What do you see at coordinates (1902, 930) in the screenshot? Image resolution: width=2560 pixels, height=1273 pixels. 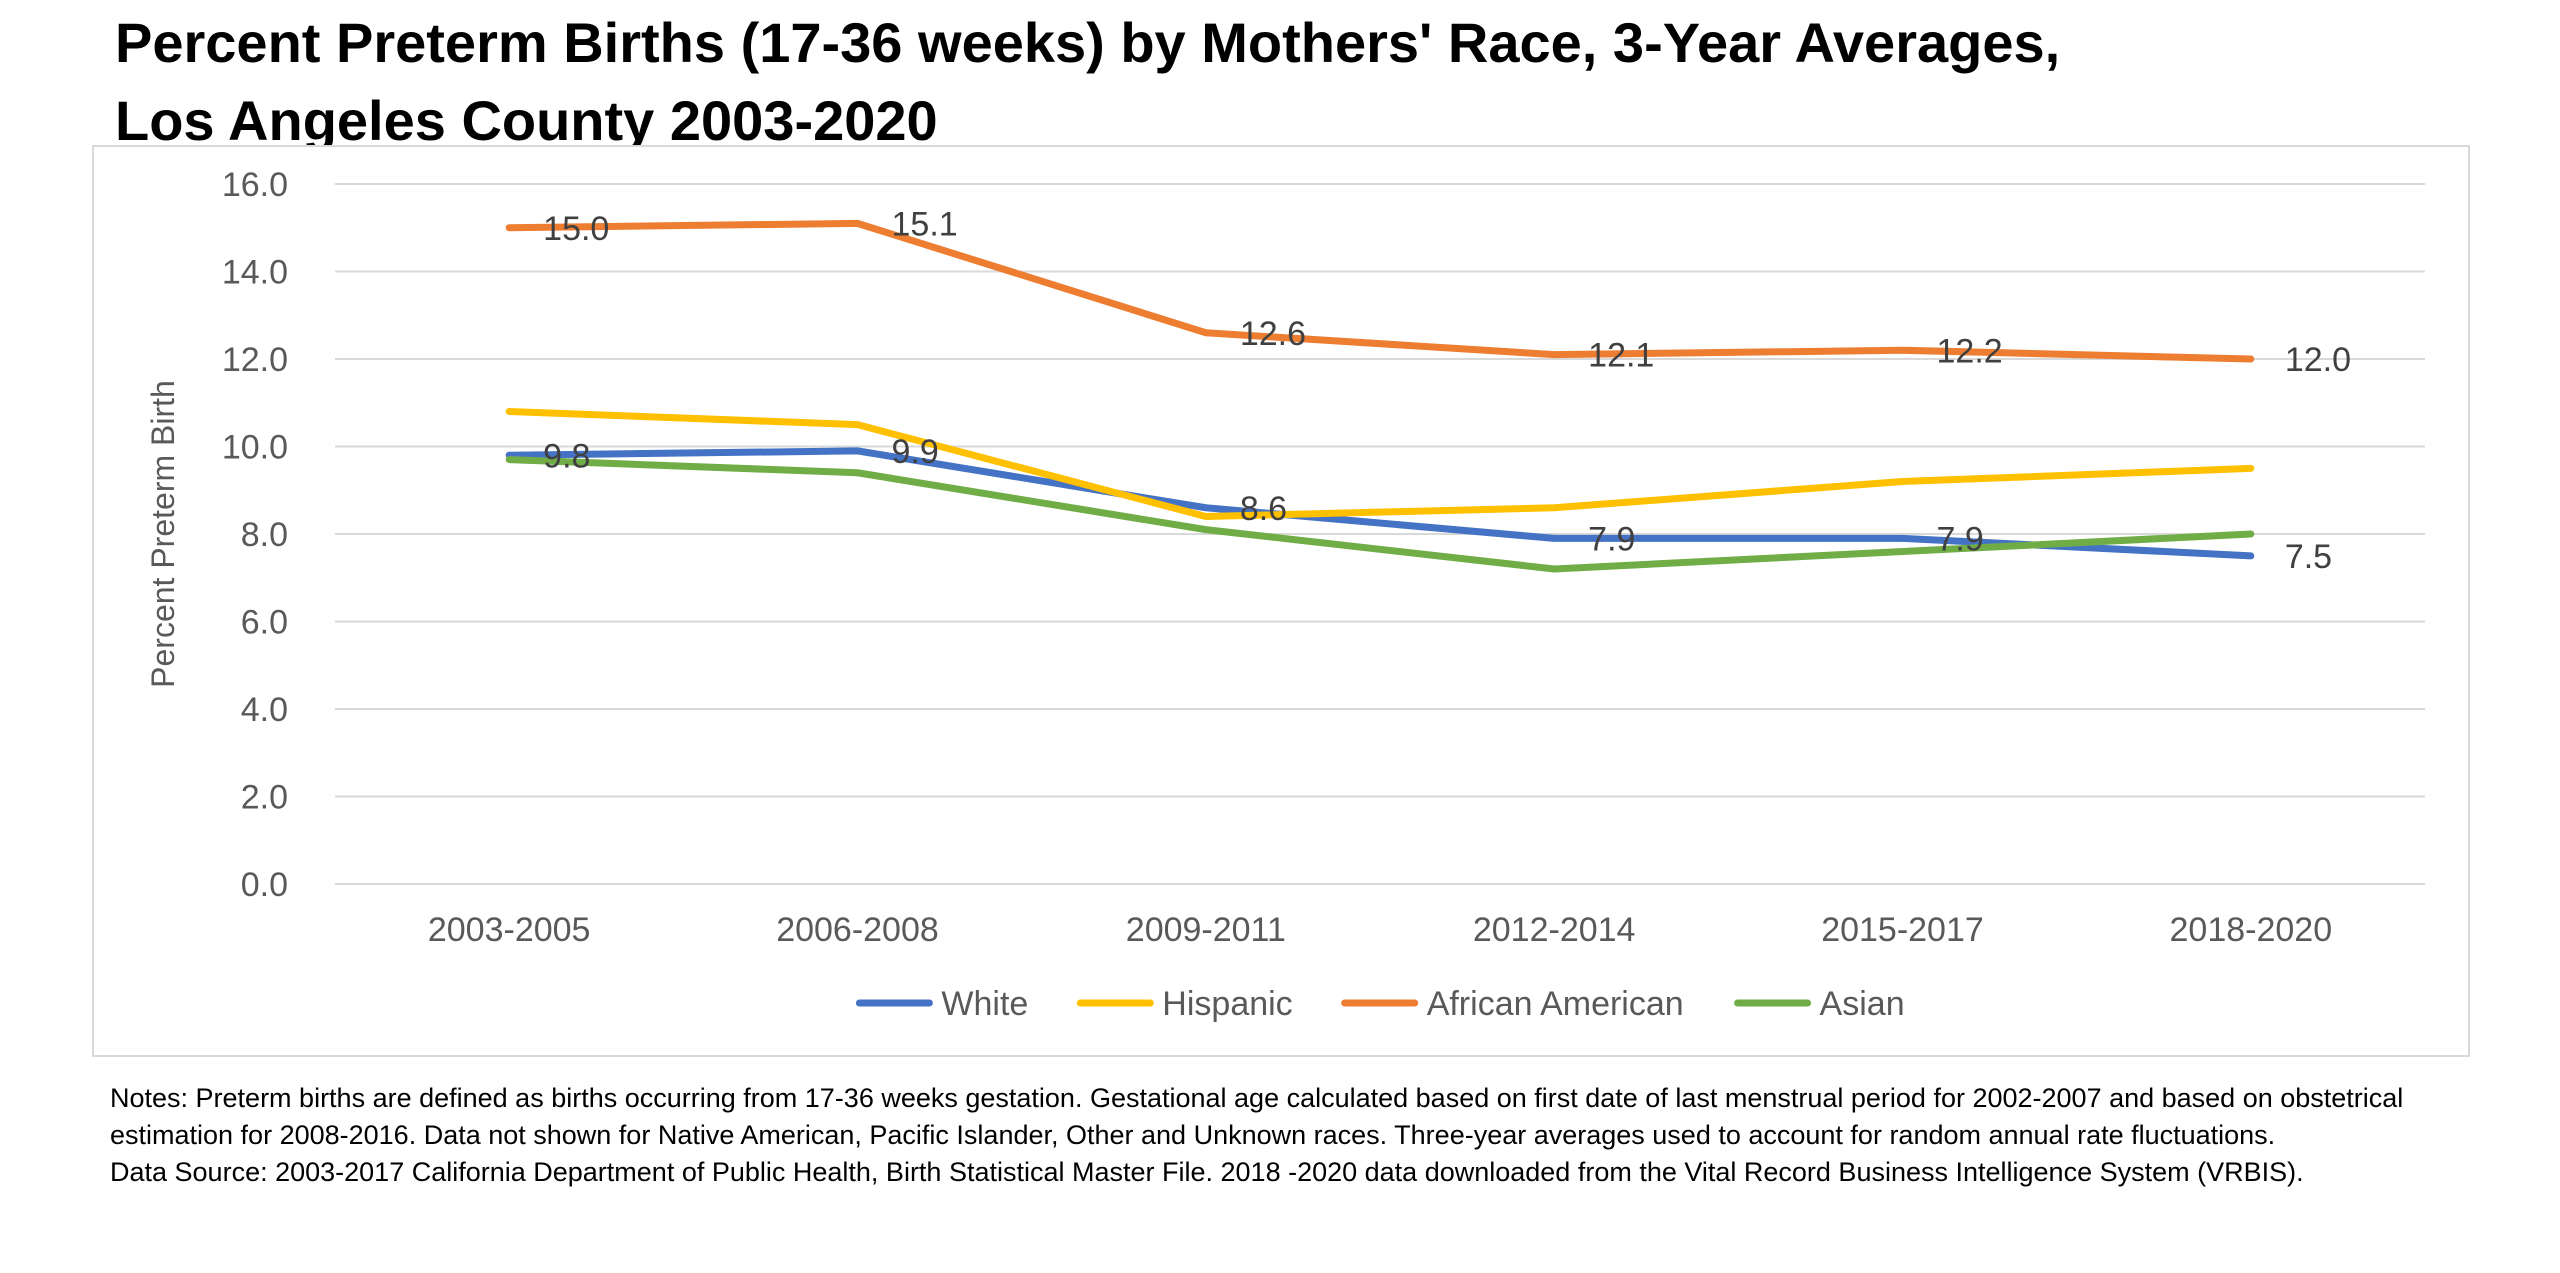 I see `x-tick-label: 2015-2017` at bounding box center [1902, 930].